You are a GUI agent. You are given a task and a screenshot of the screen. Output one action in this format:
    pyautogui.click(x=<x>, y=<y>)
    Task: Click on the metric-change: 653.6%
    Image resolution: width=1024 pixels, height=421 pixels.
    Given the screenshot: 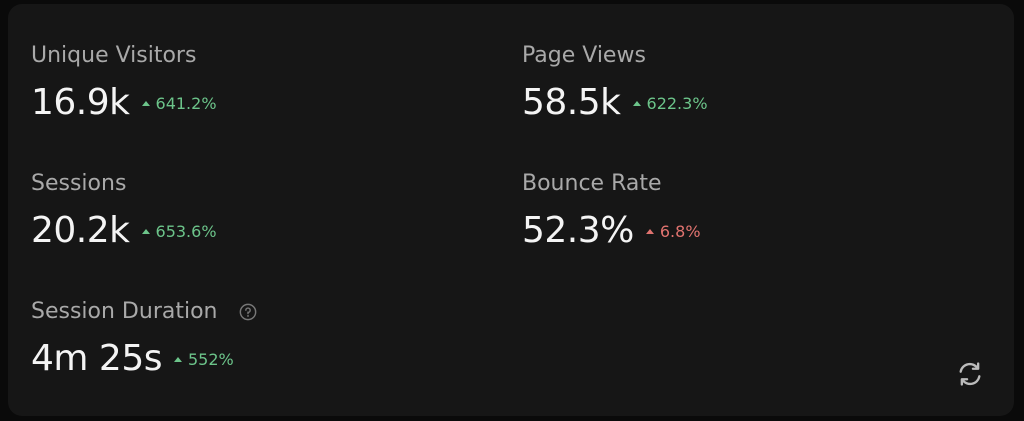 What is the action you would take?
    pyautogui.click(x=179, y=231)
    